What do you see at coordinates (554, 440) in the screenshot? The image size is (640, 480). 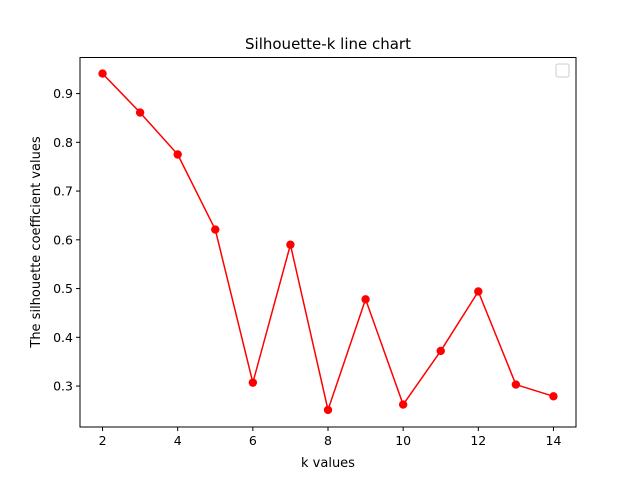 I see `x-tick-label: 14` at bounding box center [554, 440].